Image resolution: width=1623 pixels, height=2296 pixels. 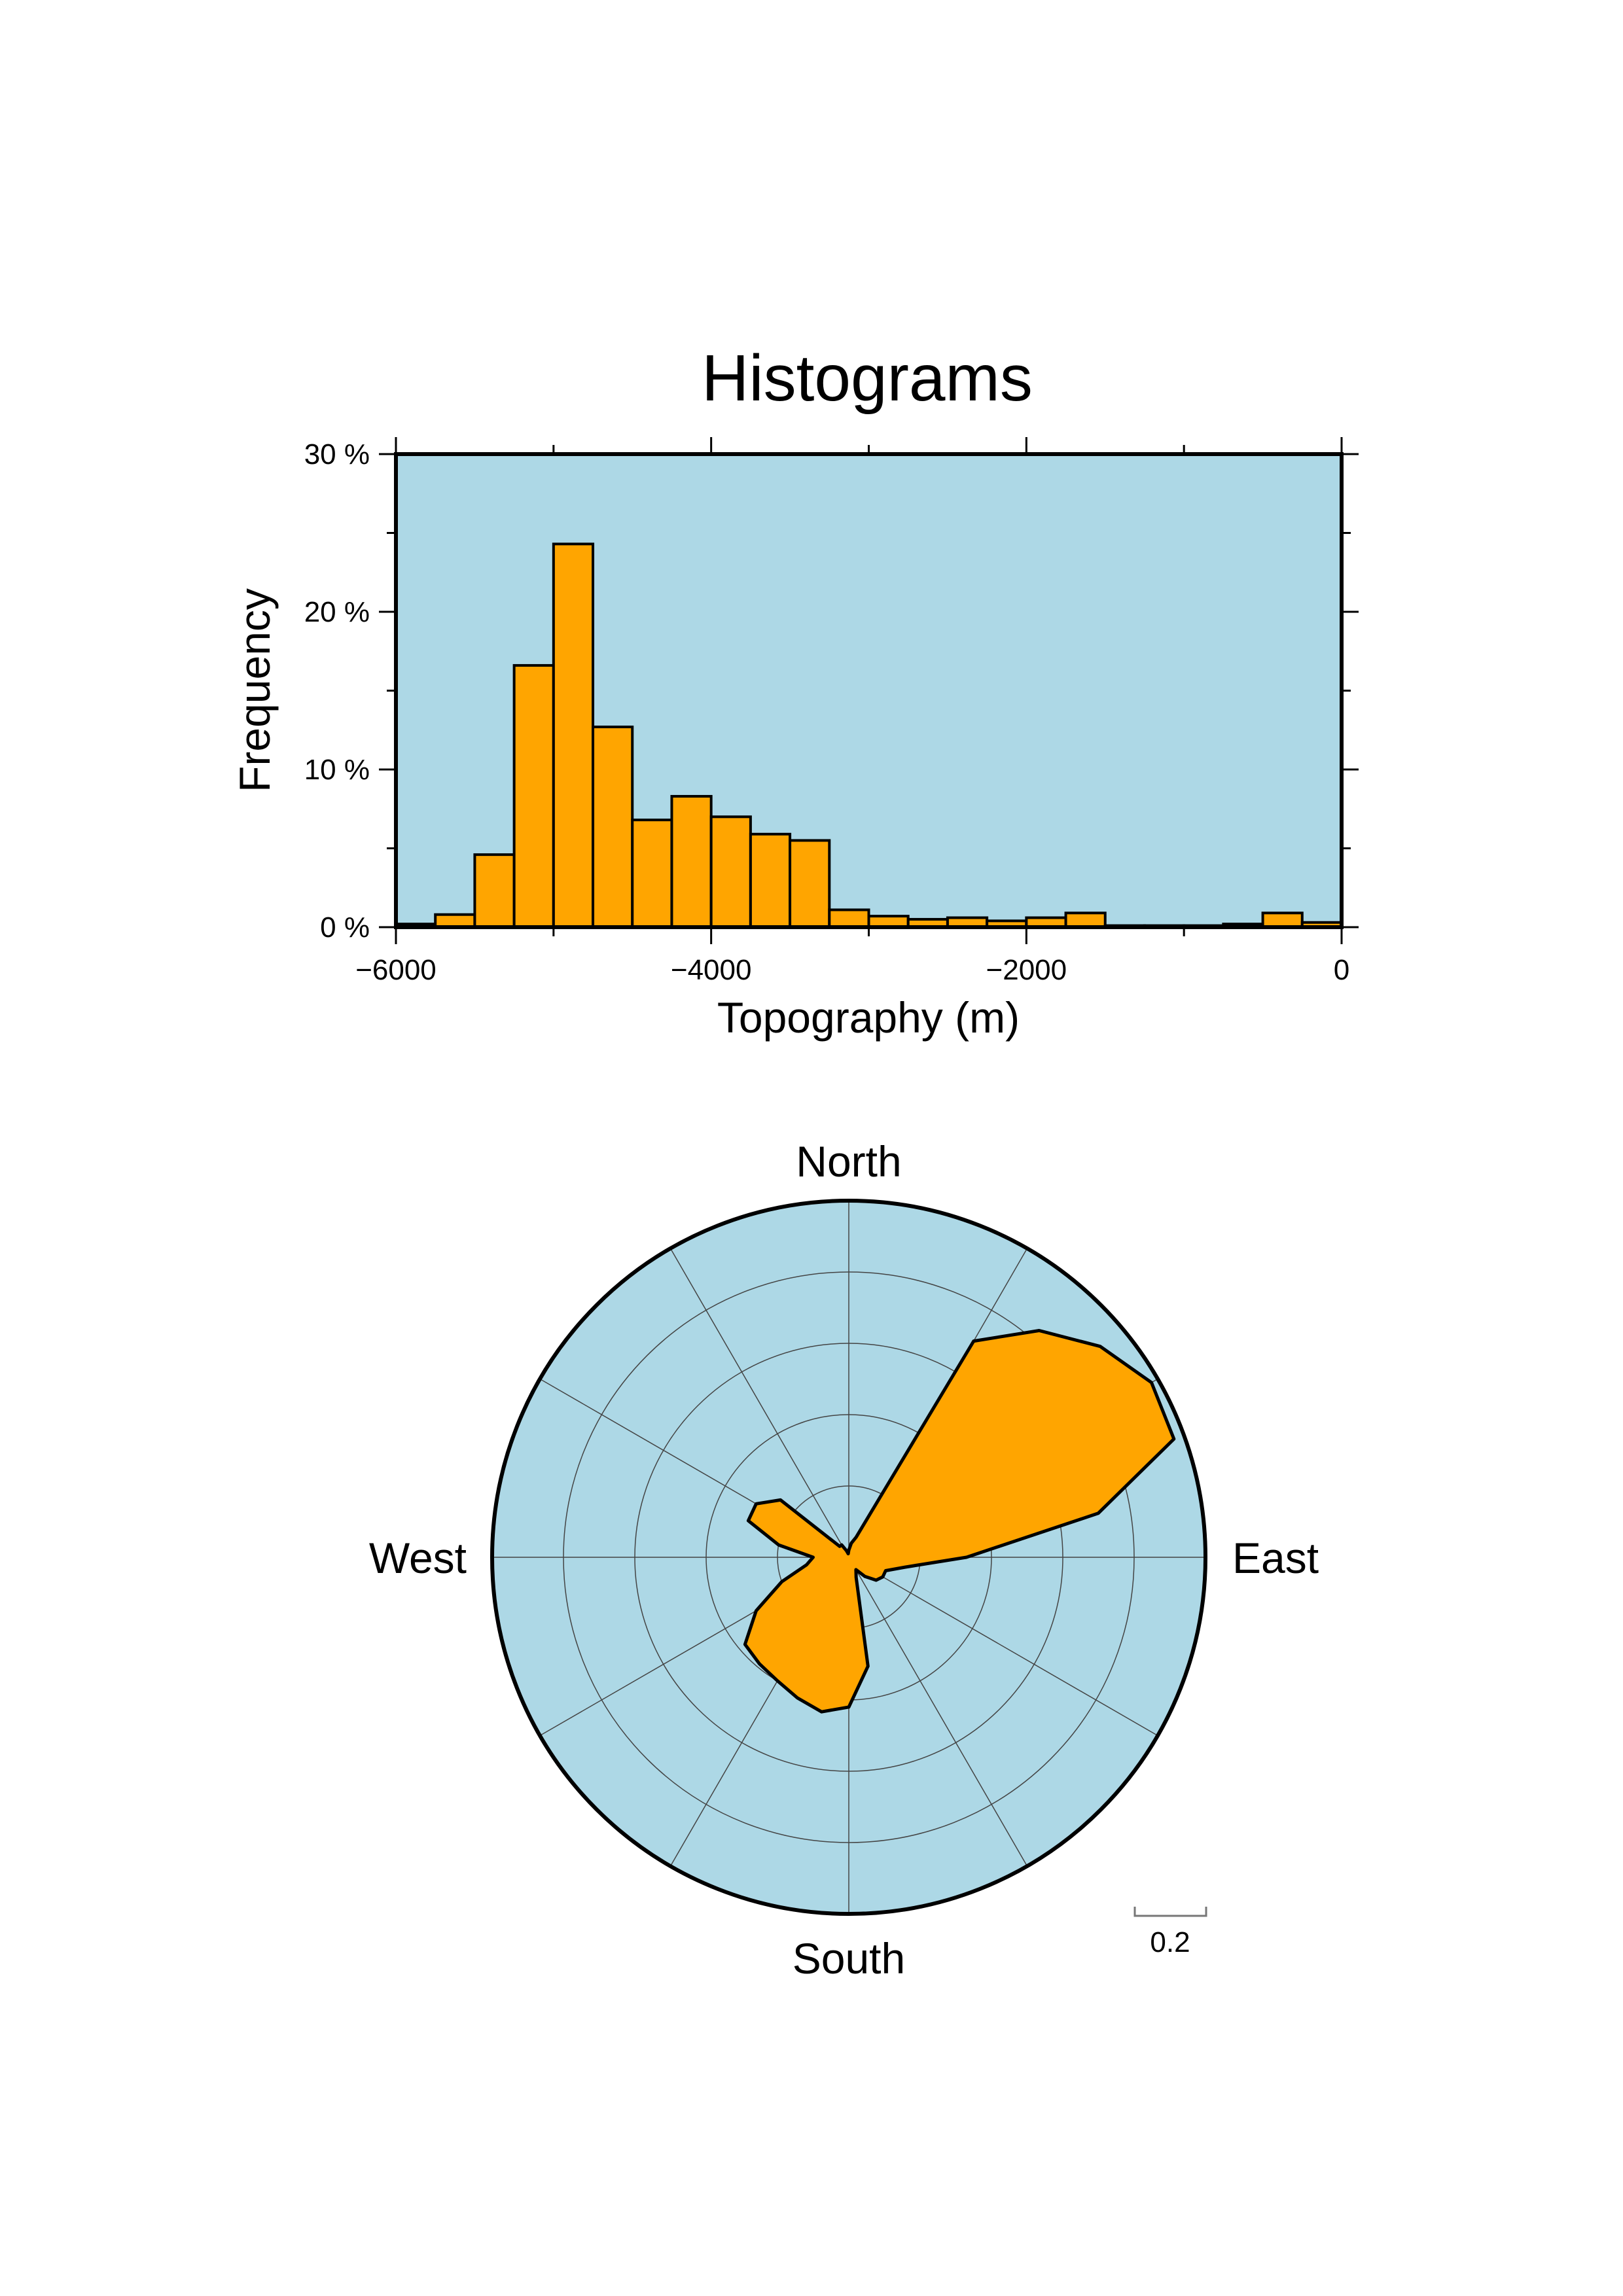 I want to click on histogram-y-tick-label: 30 %, so click(x=337, y=454).